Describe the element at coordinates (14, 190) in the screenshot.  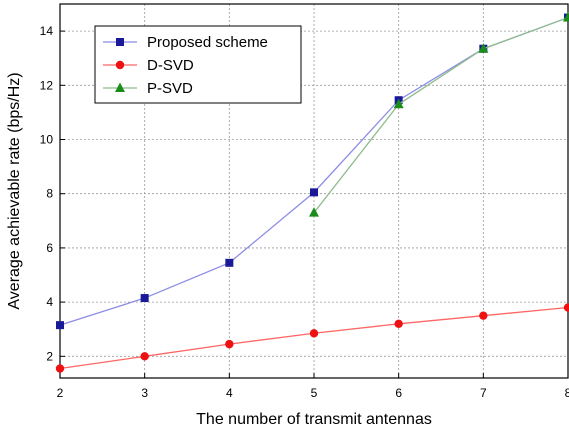
I see `y-axis-title: Average achievable rate (bps/Hz)` at that location.